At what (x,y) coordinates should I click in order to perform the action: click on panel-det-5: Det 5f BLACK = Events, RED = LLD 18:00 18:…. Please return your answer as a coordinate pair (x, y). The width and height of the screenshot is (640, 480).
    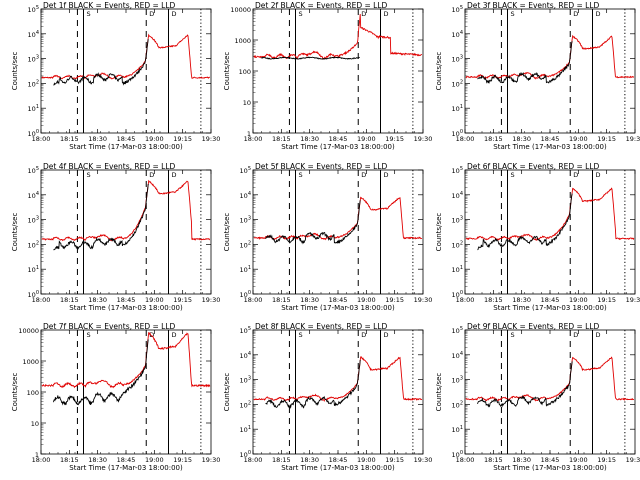
    Looking at the image, I should click on (327, 237).